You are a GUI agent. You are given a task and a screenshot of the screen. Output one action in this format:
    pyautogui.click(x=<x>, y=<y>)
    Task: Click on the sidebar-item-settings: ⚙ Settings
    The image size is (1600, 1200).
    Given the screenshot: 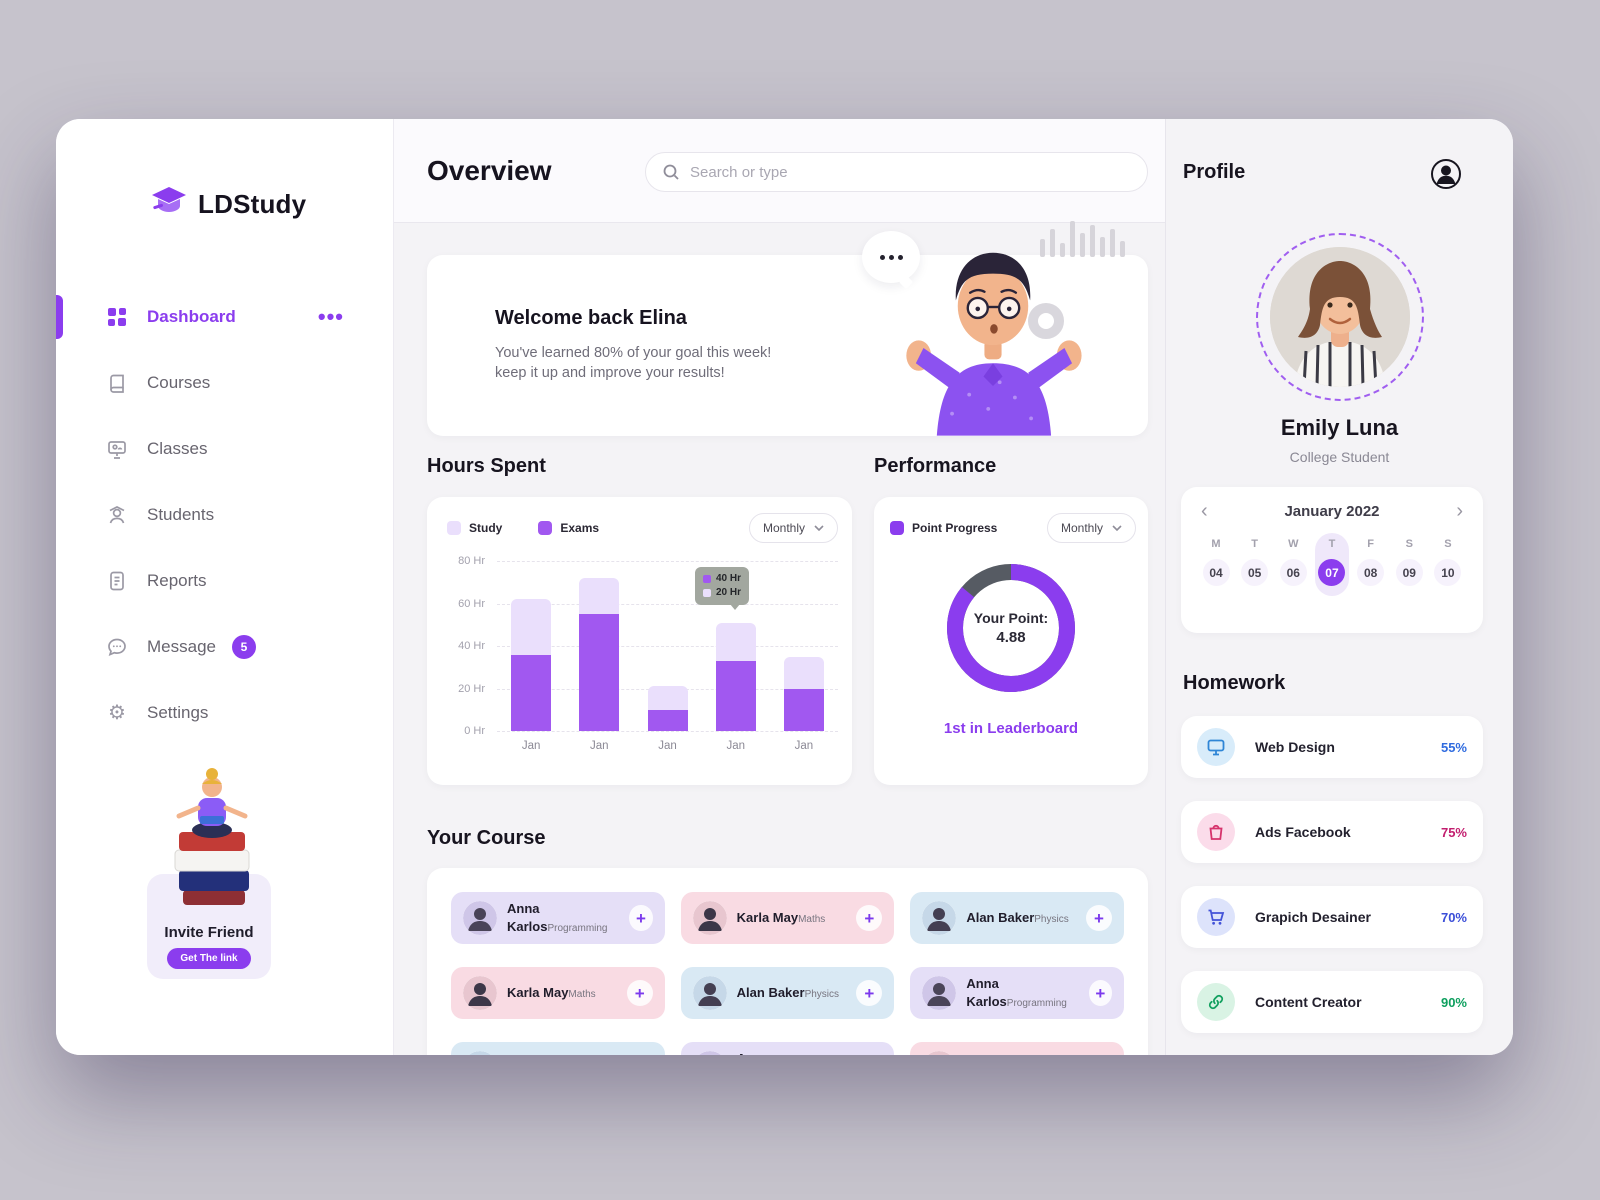 What is the action you would take?
    pyautogui.click(x=224, y=713)
    